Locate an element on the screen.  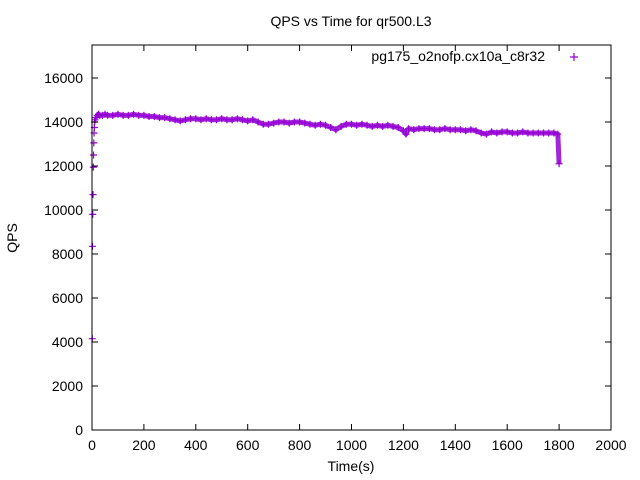
y-axis-label: QPS is located at coordinates (12, 238).